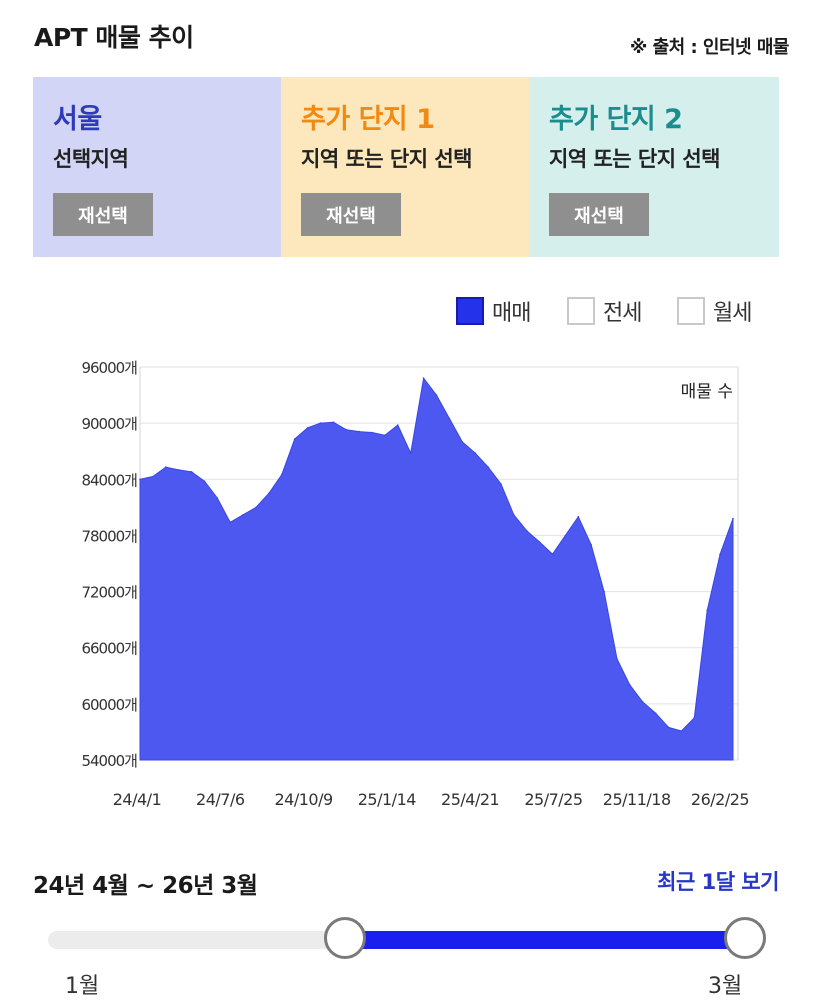 Image resolution: width=827 pixels, height=1001 pixels. Describe the element at coordinates (545, 940) in the screenshot. I see `range-slider-selection` at that location.